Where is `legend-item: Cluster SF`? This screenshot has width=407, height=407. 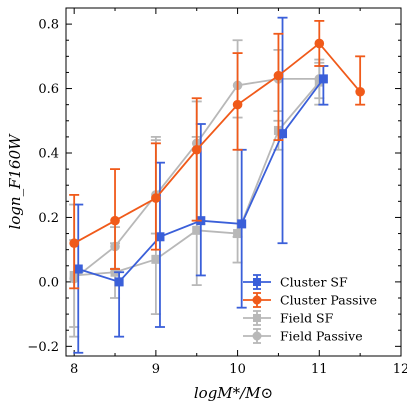
legend-item: Cluster SF is located at coordinates (295, 282).